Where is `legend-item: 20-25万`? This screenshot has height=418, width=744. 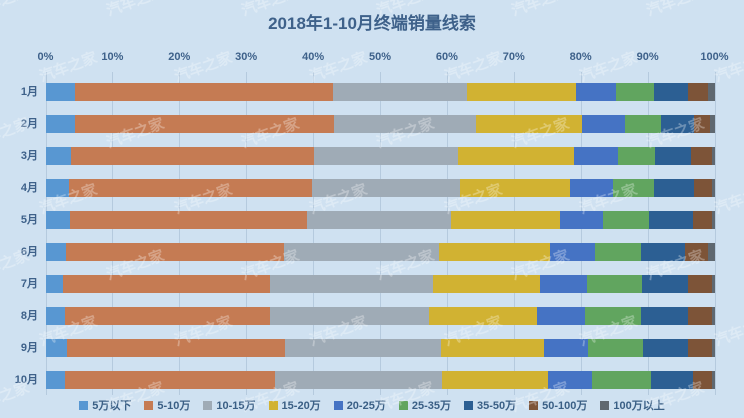
legend-item: 20-25万 is located at coordinates (359, 405).